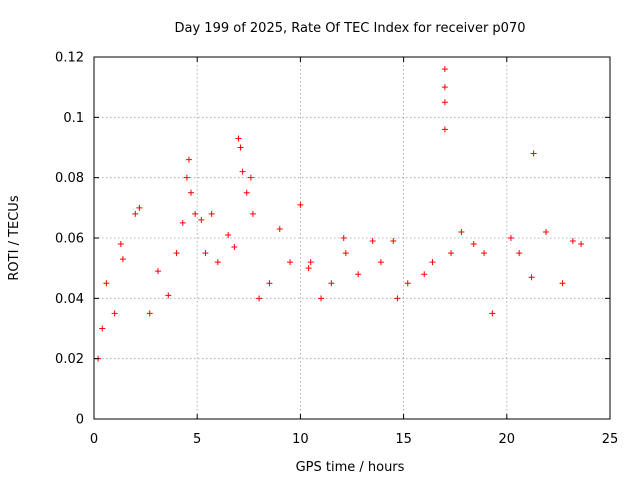 Image resolution: width=640 pixels, height=480 pixels. Describe the element at coordinates (69, 178) in the screenshot. I see `y-tick-label: 0.08` at that location.